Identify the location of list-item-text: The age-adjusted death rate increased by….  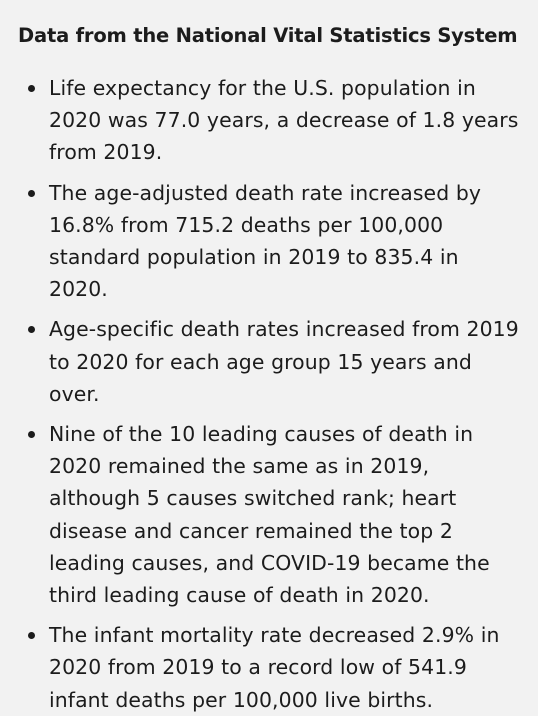
(265, 241).